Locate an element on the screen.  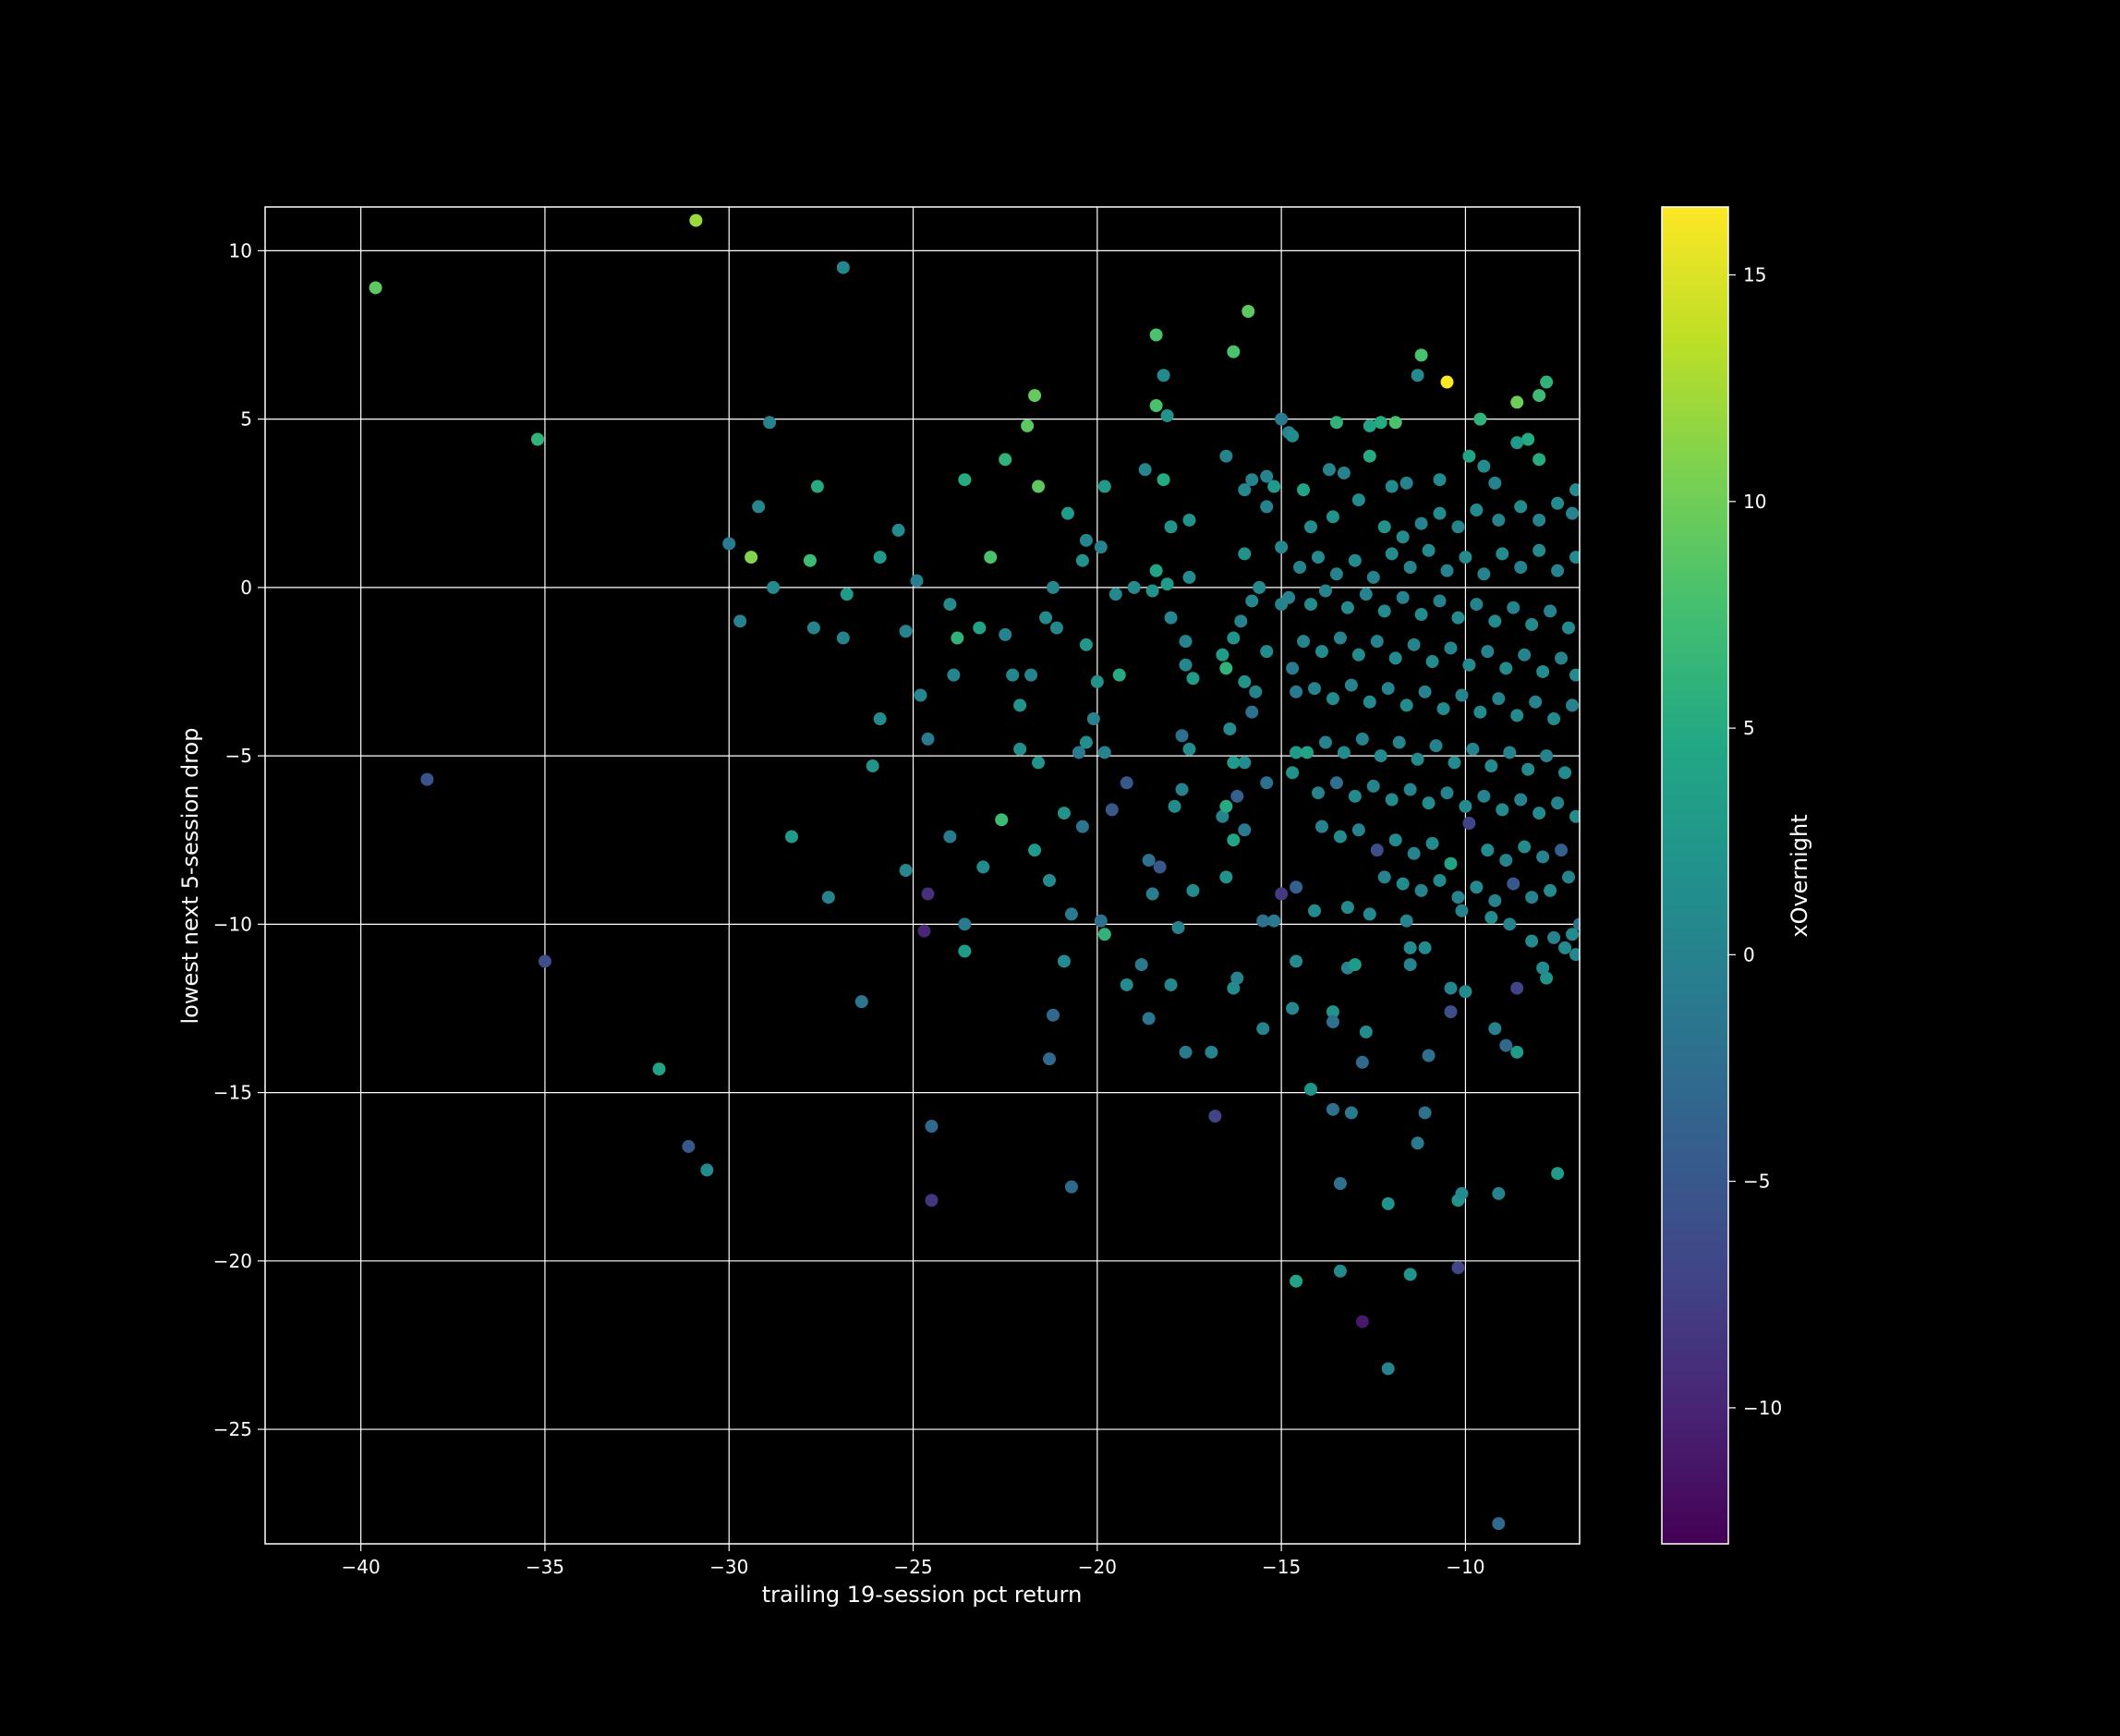
x-axis-ticks: −40 −35 −30 −25 −20 −15 −10 is located at coordinates (913, 1561).